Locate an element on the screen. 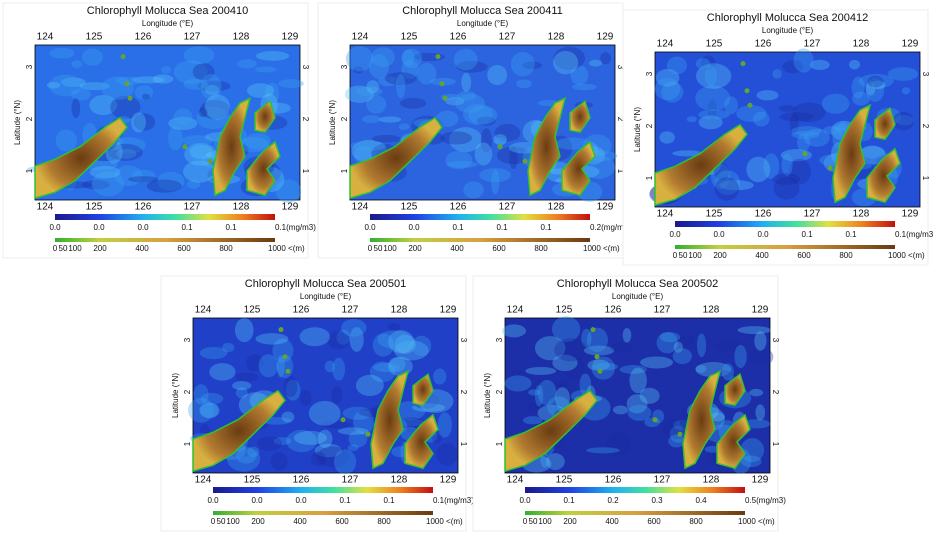 The image size is (933, 540). lat-tick-right: 2 is located at coordinates (620, 119).